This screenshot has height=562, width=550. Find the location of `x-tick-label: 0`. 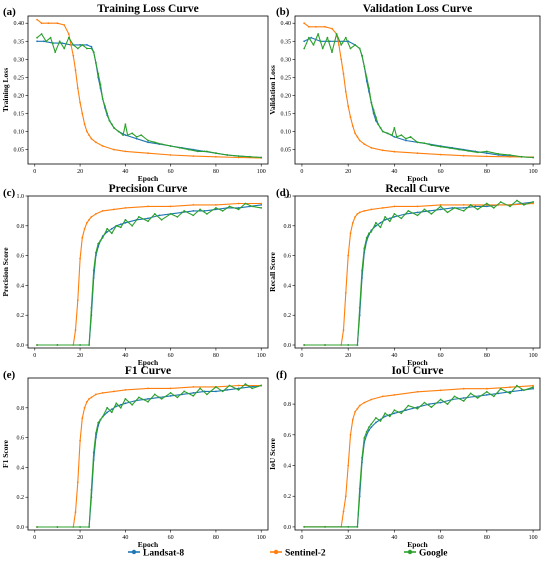

x-tick-label: 0 is located at coordinates (301, 538).